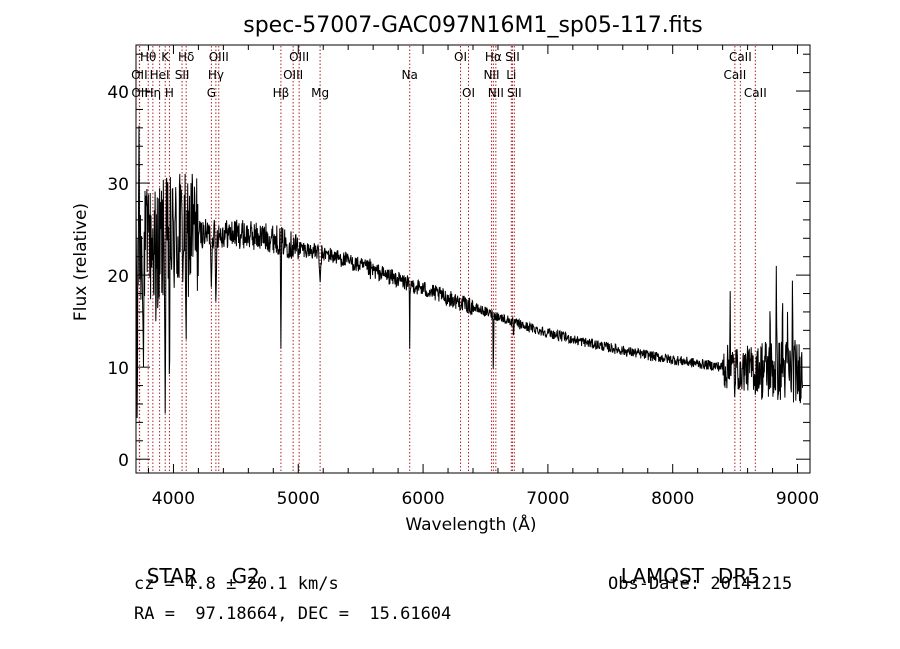  Describe the element at coordinates (547, 499) in the screenshot. I see `x-tick-label: 7000` at that location.